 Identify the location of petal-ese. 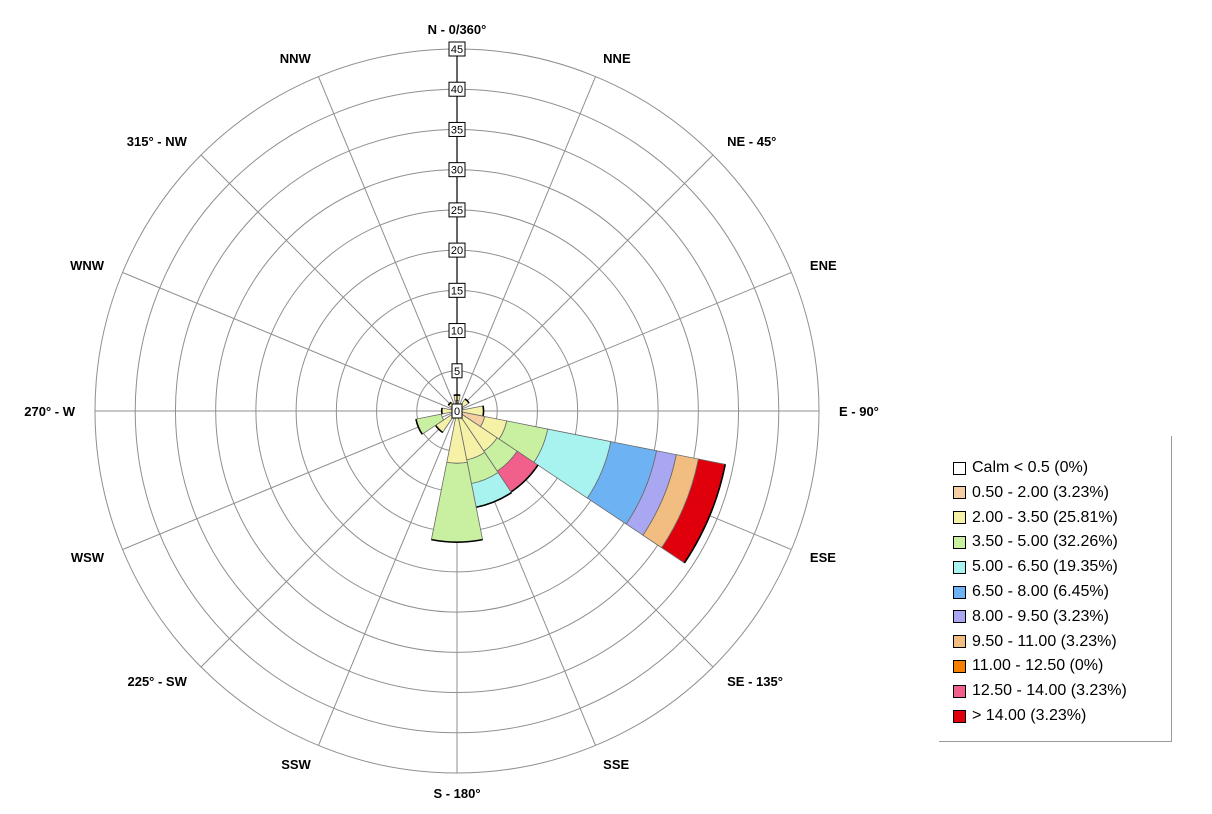
(591, 487).